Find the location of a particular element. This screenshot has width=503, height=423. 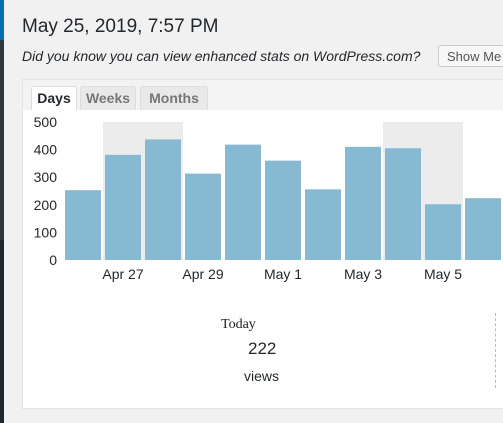

admin-sidebar-edge is located at coordinates (2, 211).